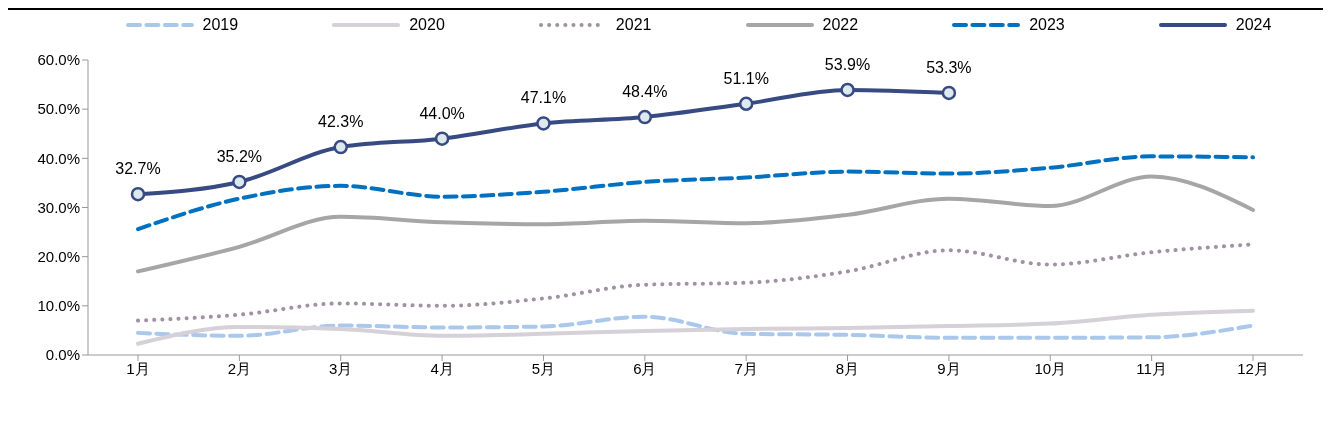 Image resolution: width=1331 pixels, height=424 pixels. I want to click on x-tick-label: 10月, so click(1050, 368).